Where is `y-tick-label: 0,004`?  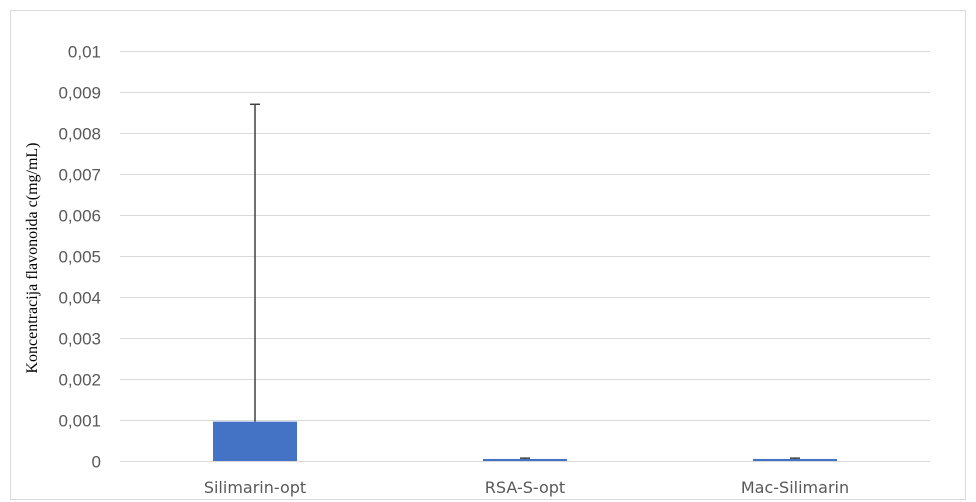
y-tick-label: 0,004 is located at coordinates (79, 298).